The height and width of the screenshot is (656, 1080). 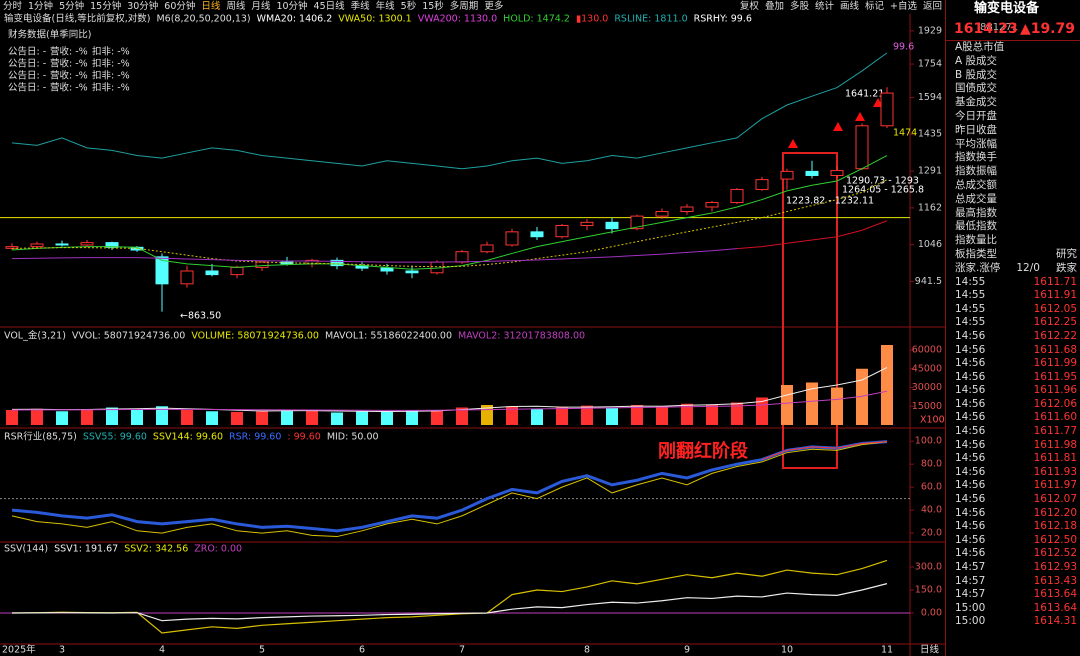 What do you see at coordinates (494, 6) in the screenshot?
I see `period-tab: 更多` at bounding box center [494, 6].